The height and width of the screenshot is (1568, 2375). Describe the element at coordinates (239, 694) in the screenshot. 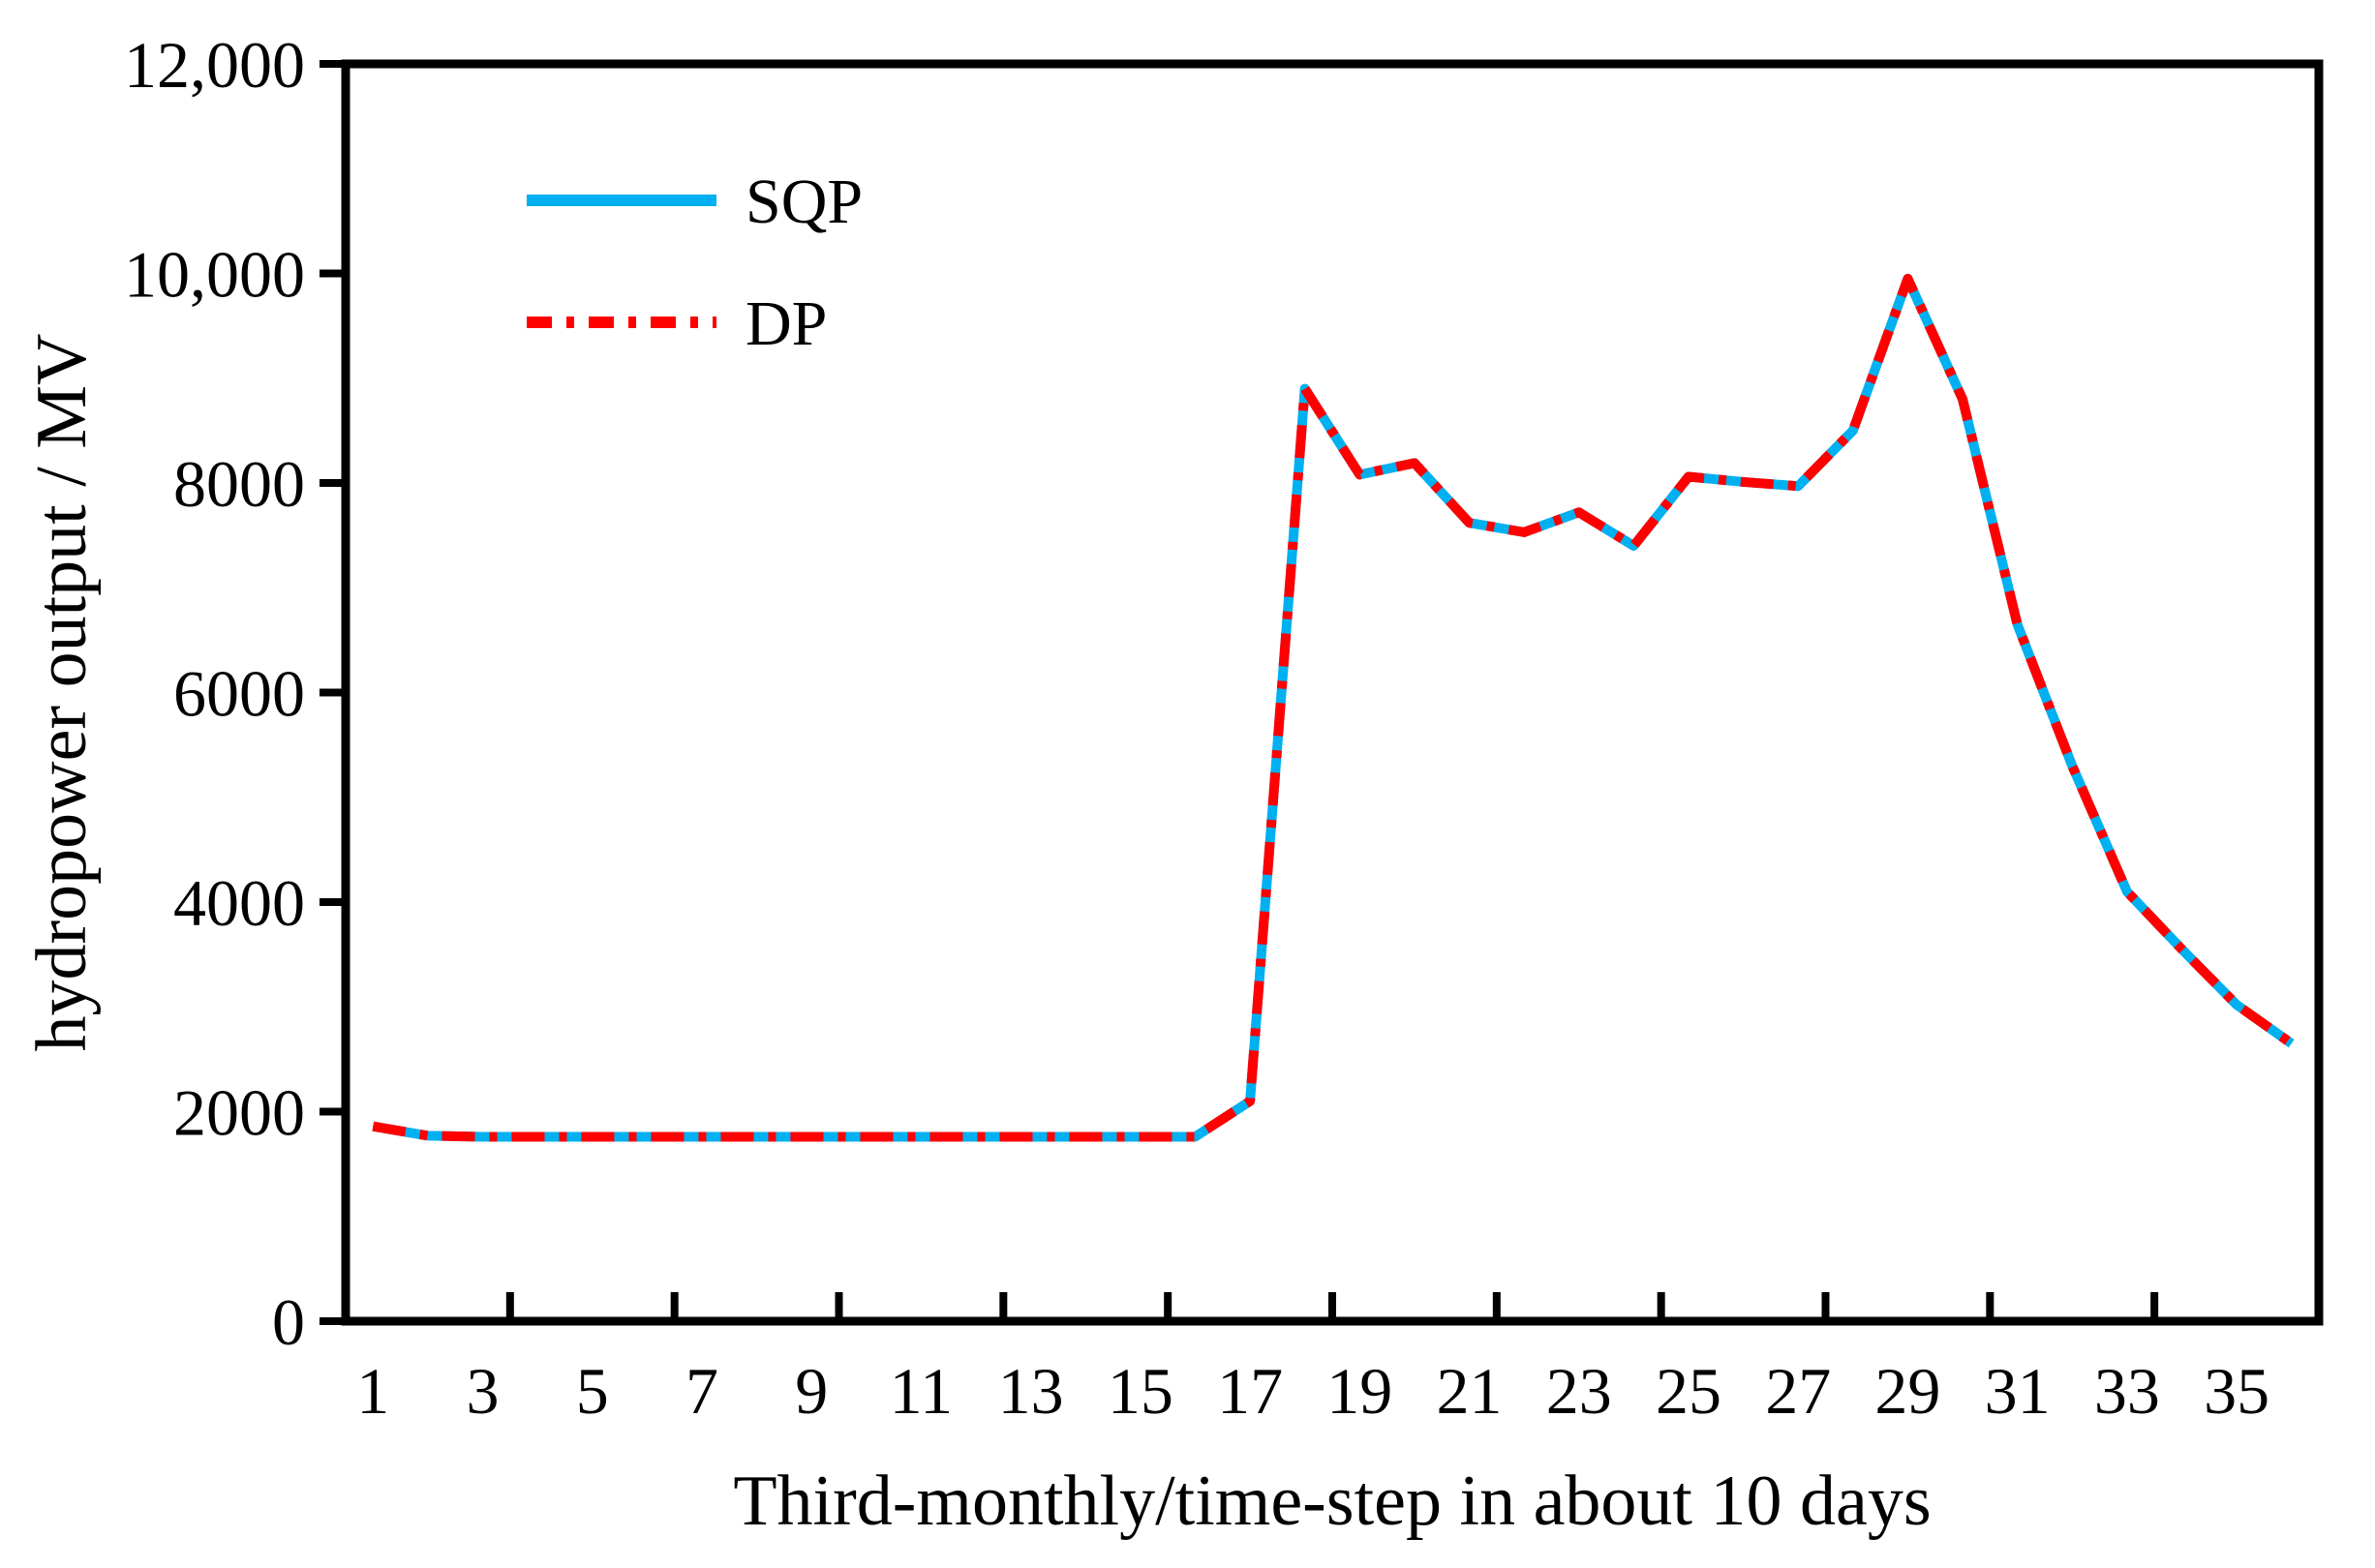

I see `y-tick-label: 6000` at that location.